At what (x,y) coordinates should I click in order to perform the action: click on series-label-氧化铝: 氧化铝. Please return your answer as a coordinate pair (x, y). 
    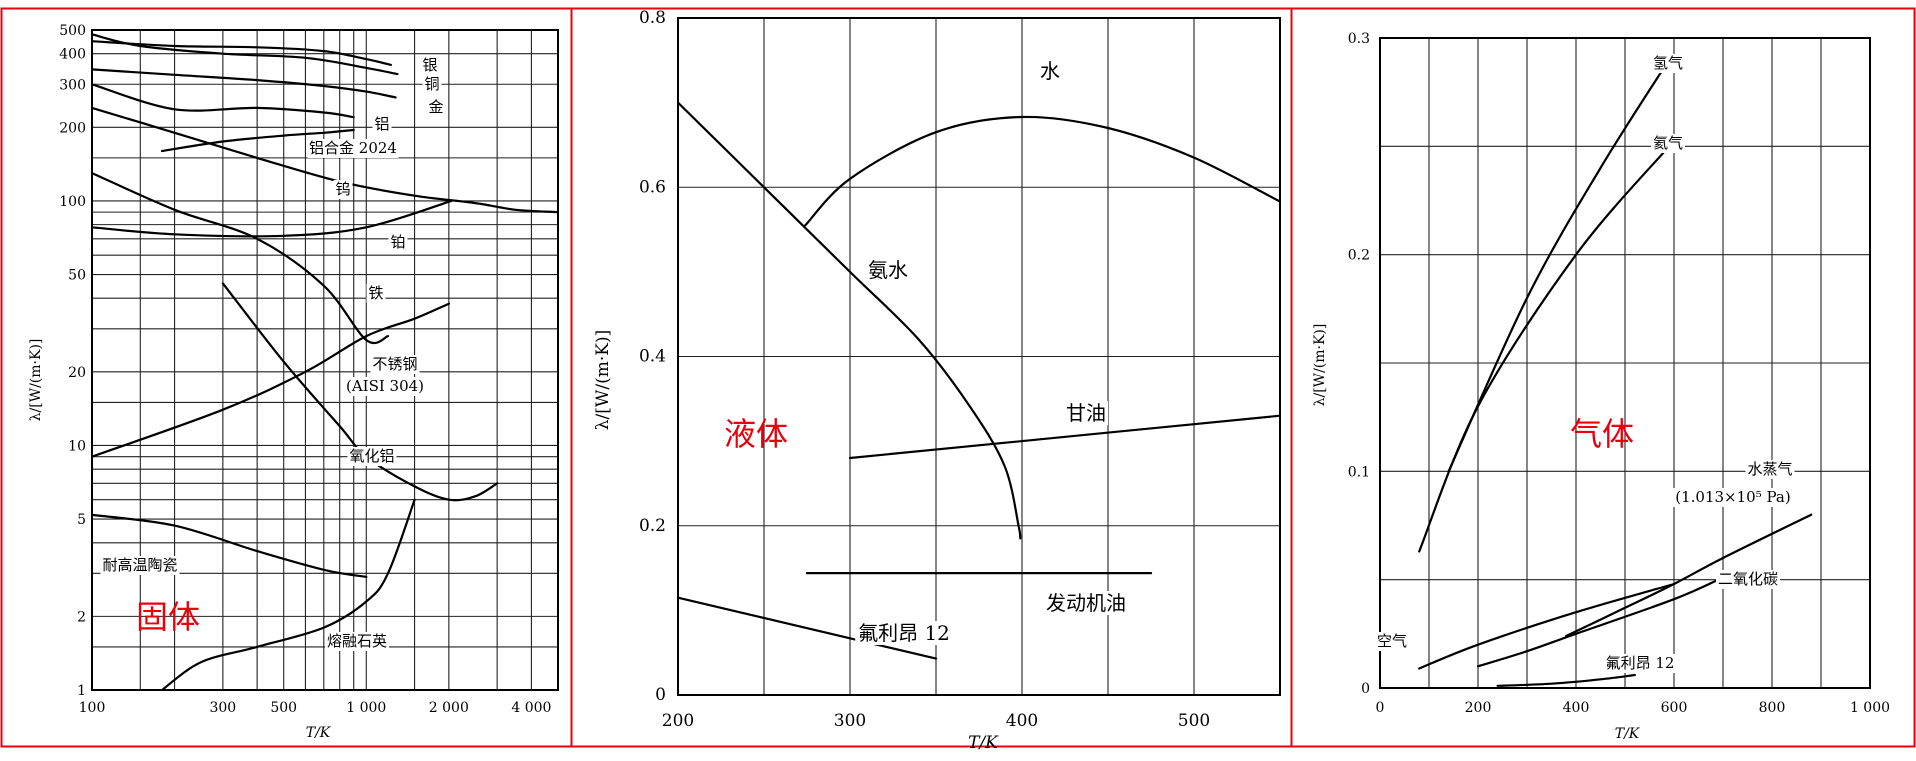
    Looking at the image, I should click on (371, 456).